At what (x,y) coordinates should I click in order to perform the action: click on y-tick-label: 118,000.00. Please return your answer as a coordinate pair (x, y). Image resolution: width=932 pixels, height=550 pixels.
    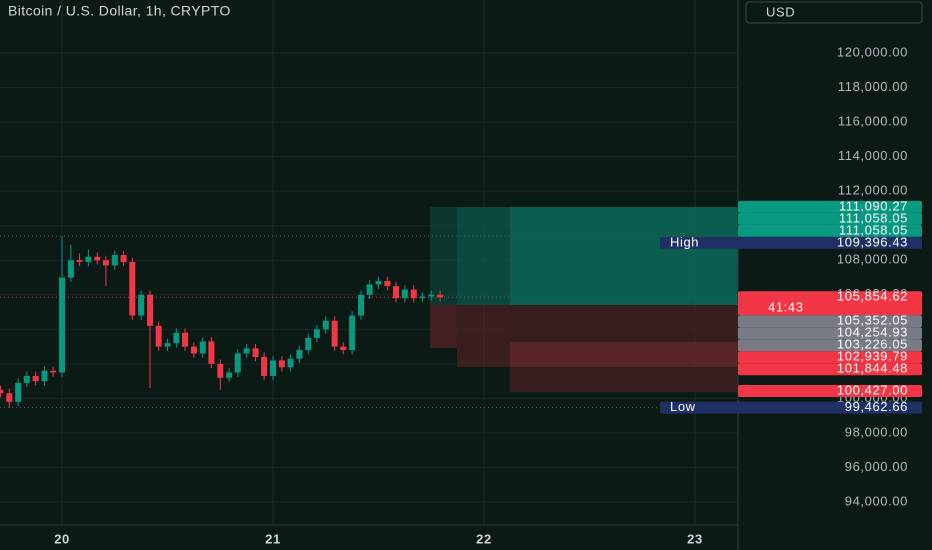
    Looking at the image, I should click on (873, 86).